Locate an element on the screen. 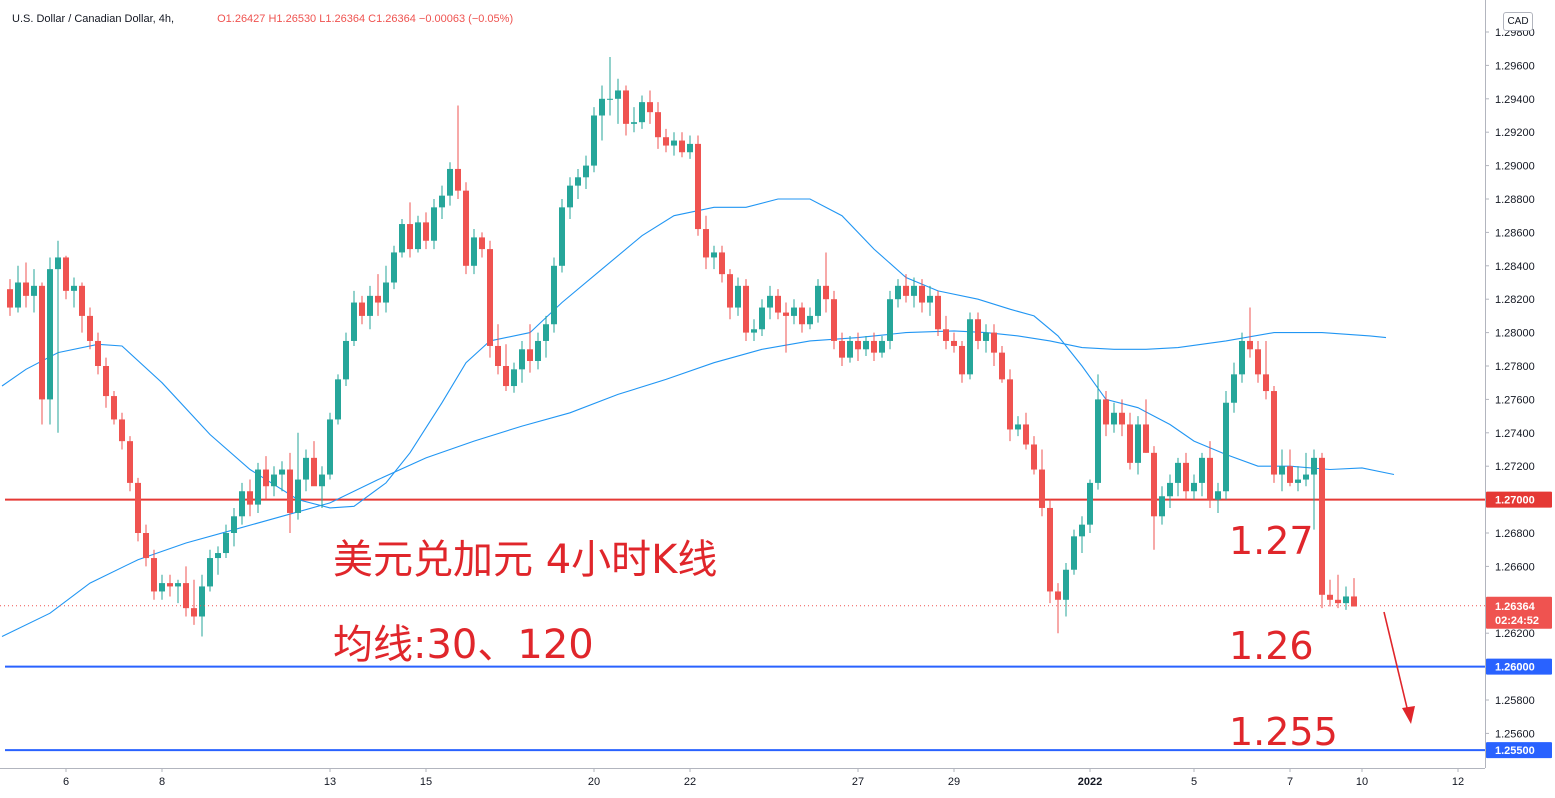 This screenshot has width=1555, height=798. bar-countdown: 02:24:52 is located at coordinates (1517, 621).